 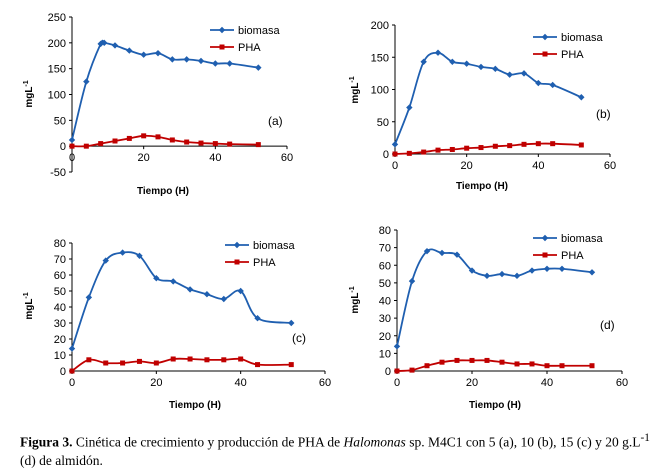 I want to click on y-tick-label: 30, so click(x=385, y=319).